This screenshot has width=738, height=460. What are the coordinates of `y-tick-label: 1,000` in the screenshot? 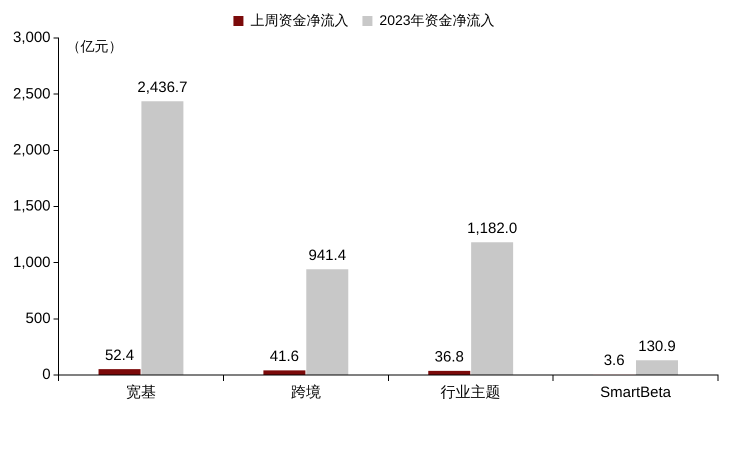 It's located at (31, 262).